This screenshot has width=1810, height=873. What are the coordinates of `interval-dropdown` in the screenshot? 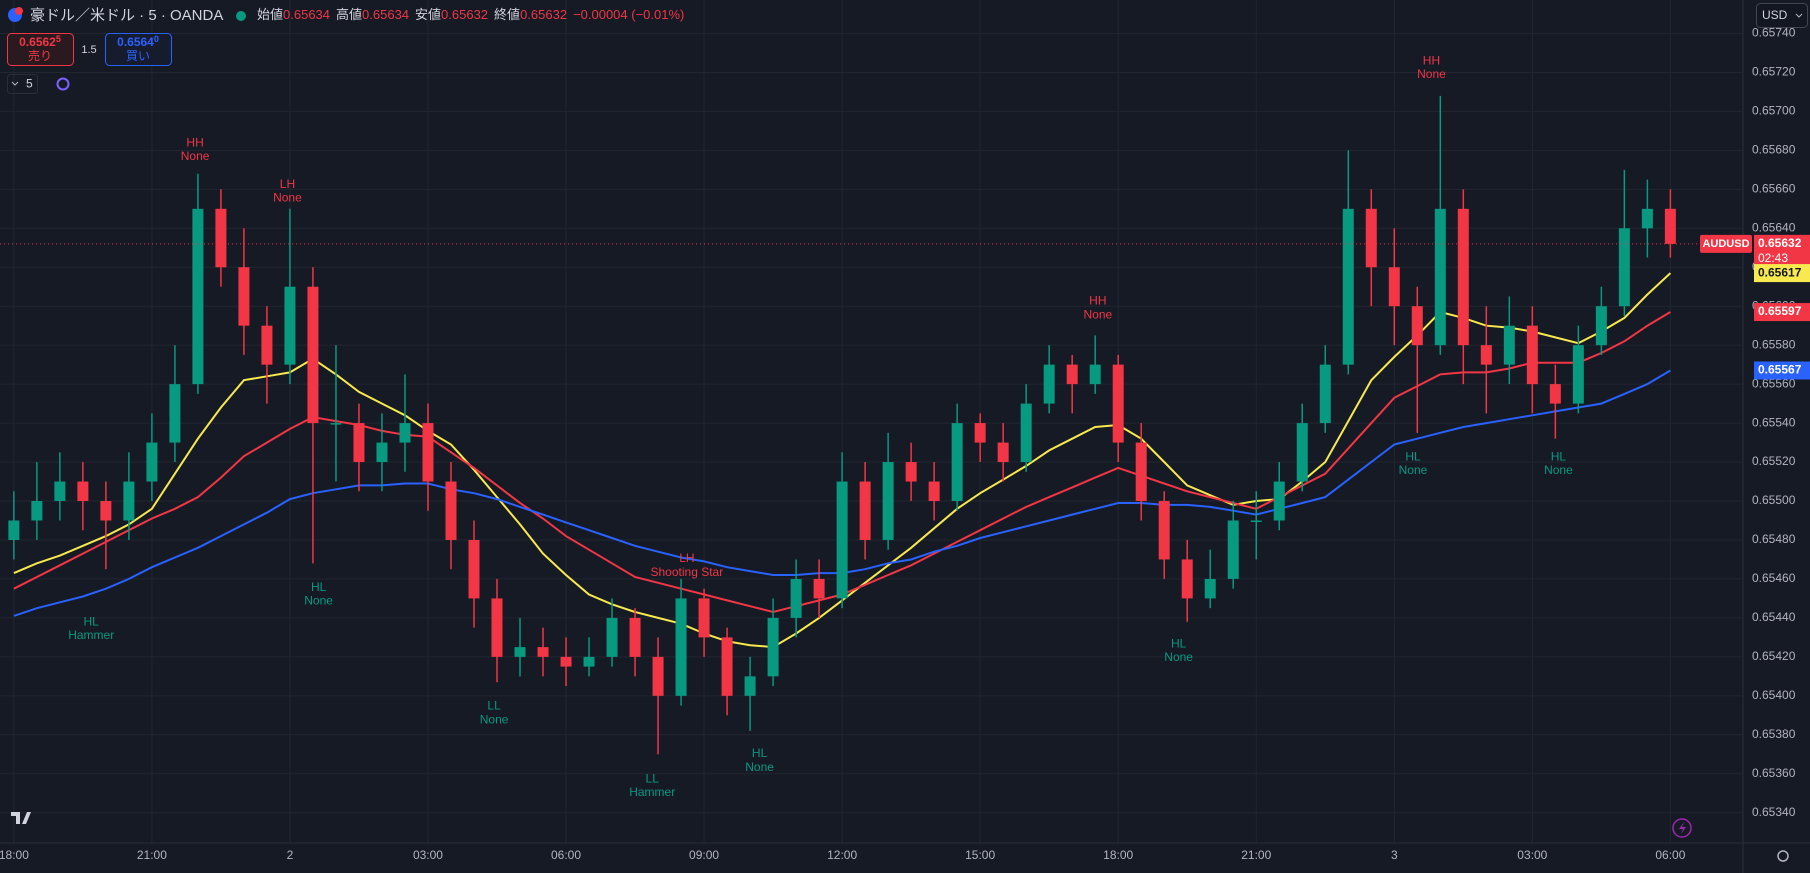 It's located at (22, 84).